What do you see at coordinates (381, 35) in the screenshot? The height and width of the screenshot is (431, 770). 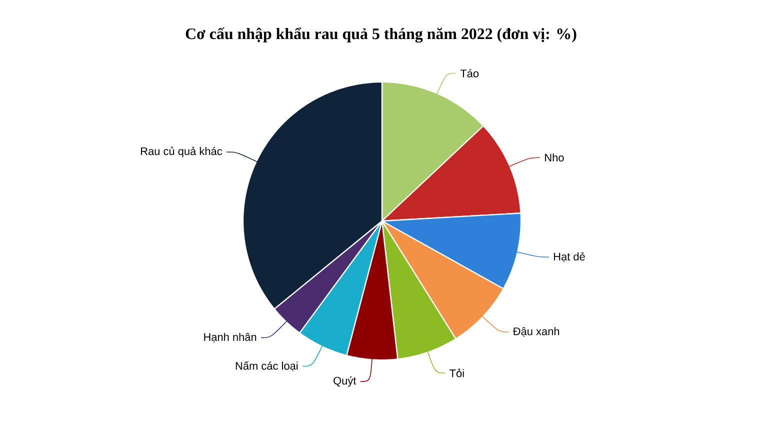 I see `chart-title: Cơ cấu nhập khẩu rau quả 5 tháng năm 2022 (đơn vị: %)` at bounding box center [381, 35].